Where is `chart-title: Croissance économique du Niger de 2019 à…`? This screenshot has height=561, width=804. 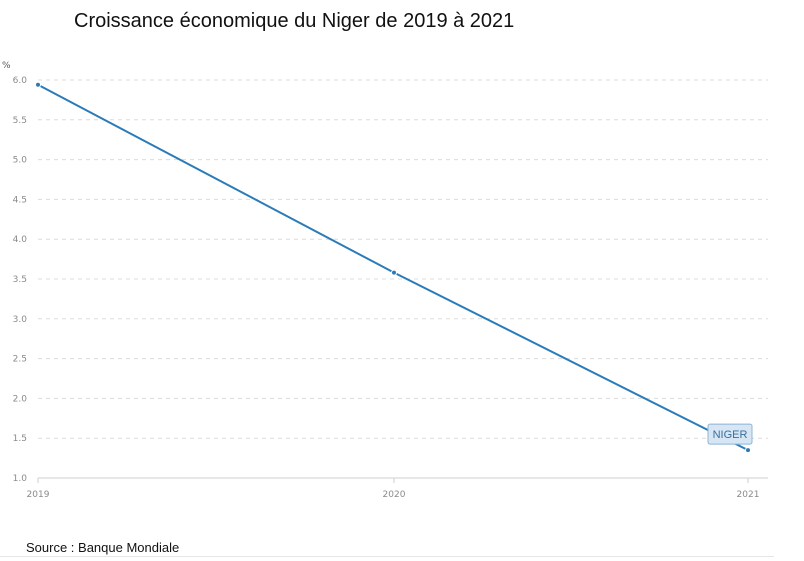
chart-title: Croissance économique du Niger de 2019 à… is located at coordinates (294, 21).